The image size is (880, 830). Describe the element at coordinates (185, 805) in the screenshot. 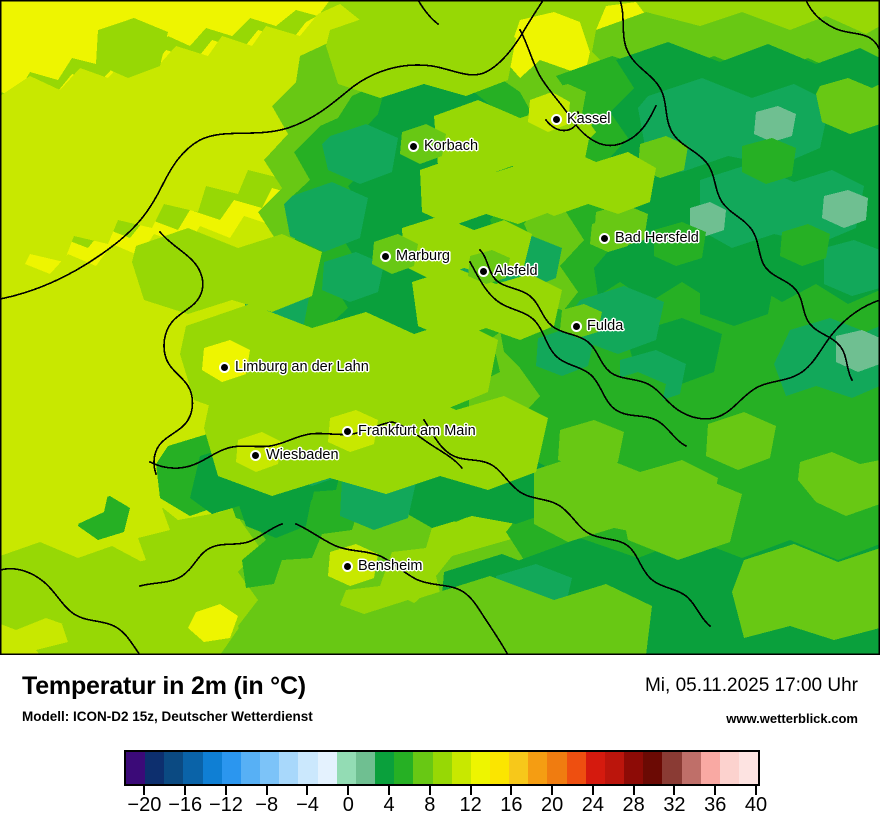

I see `colorbar-tick-label: −16` at that location.